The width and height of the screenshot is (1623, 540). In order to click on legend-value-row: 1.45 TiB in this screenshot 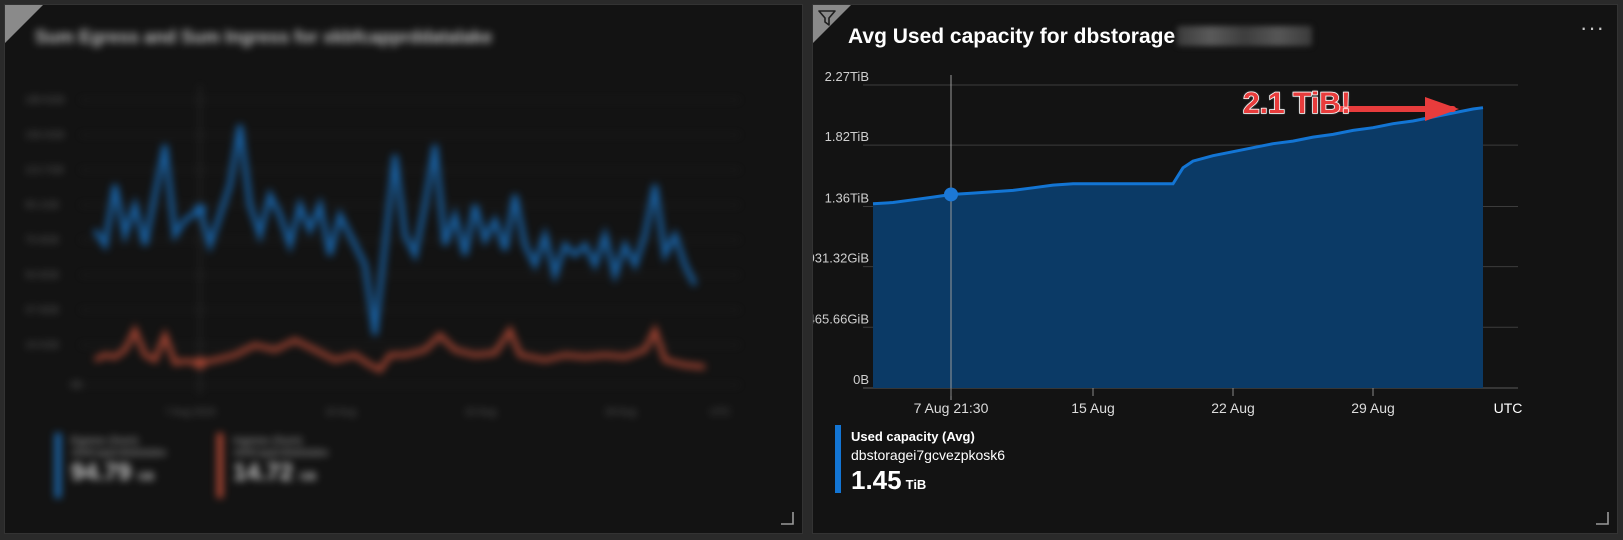, I will do `click(888, 480)`.